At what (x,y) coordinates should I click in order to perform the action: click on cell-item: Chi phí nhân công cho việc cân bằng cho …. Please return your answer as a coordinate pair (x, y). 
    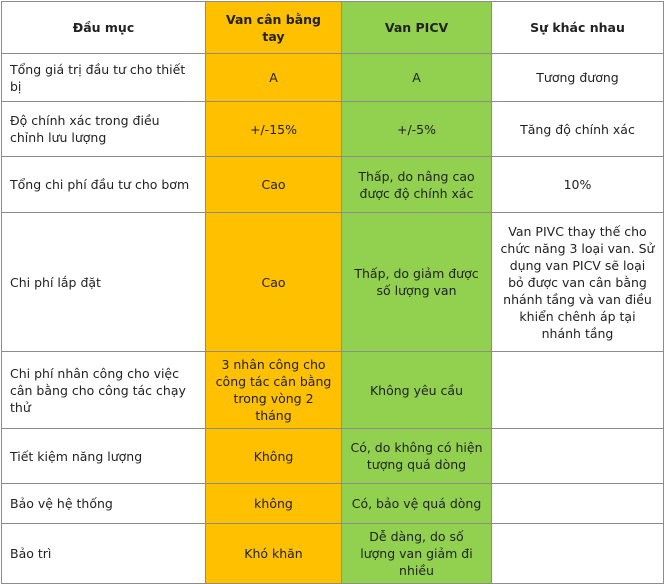
    Looking at the image, I should click on (103, 390).